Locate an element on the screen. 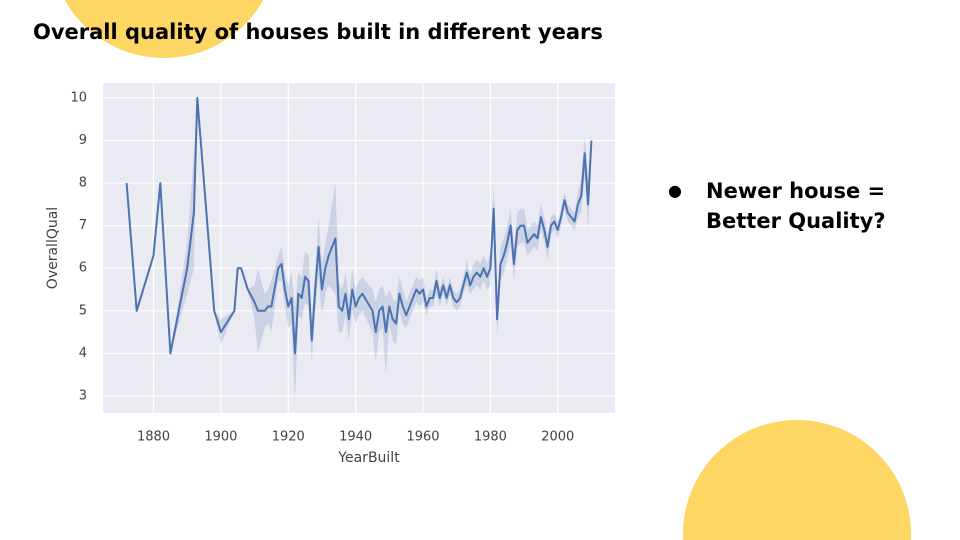 This screenshot has height=540, width=960. x-tick-label: 1900 is located at coordinates (220, 437).